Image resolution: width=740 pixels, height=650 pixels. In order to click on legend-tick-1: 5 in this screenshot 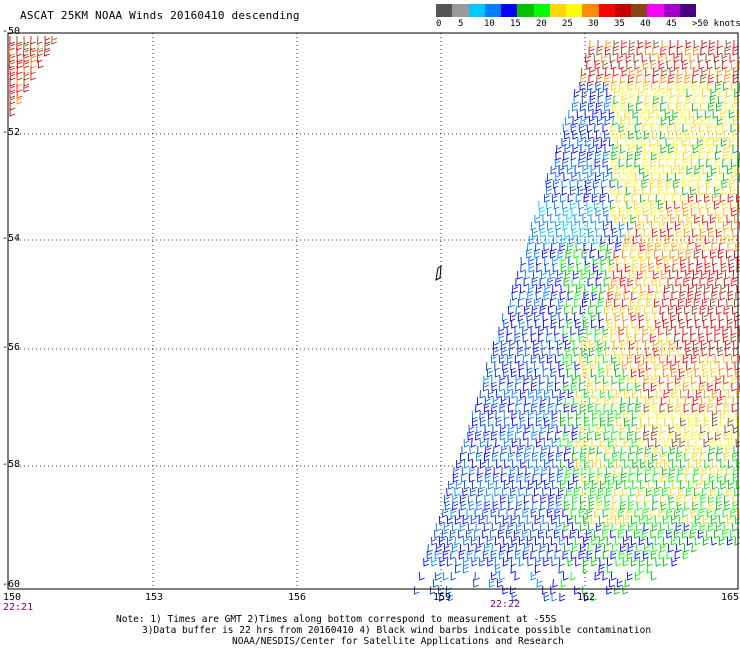, I will do `click(461, 24)`.